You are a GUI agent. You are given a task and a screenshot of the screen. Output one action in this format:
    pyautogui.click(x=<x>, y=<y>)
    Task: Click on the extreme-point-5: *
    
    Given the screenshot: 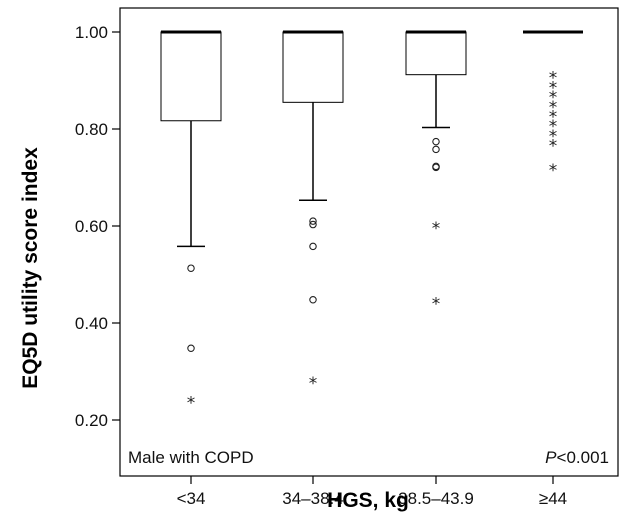 What is the action you would take?
    pyautogui.click(x=553, y=127)
    